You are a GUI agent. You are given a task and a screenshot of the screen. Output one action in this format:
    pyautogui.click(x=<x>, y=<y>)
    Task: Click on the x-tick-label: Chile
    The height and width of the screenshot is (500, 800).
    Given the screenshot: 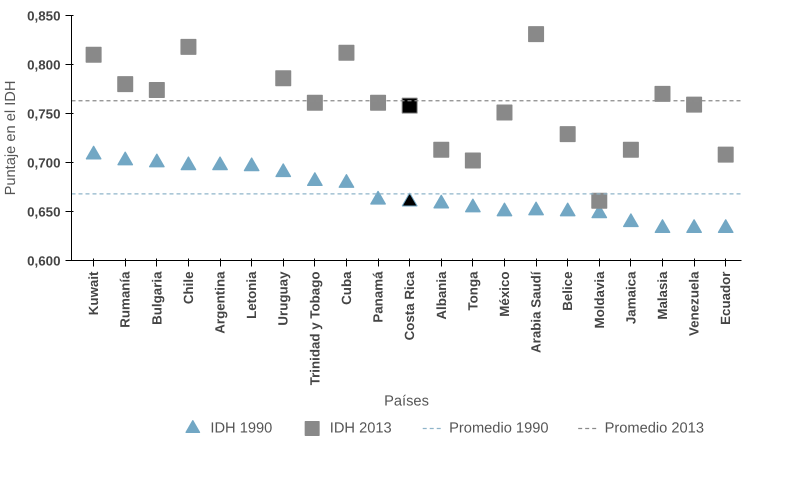 What is the action you would take?
    pyautogui.click(x=188, y=287)
    